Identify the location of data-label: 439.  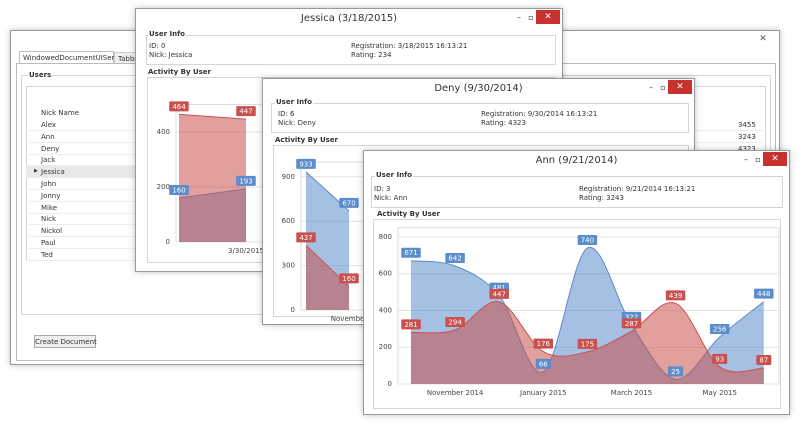
(675, 296).